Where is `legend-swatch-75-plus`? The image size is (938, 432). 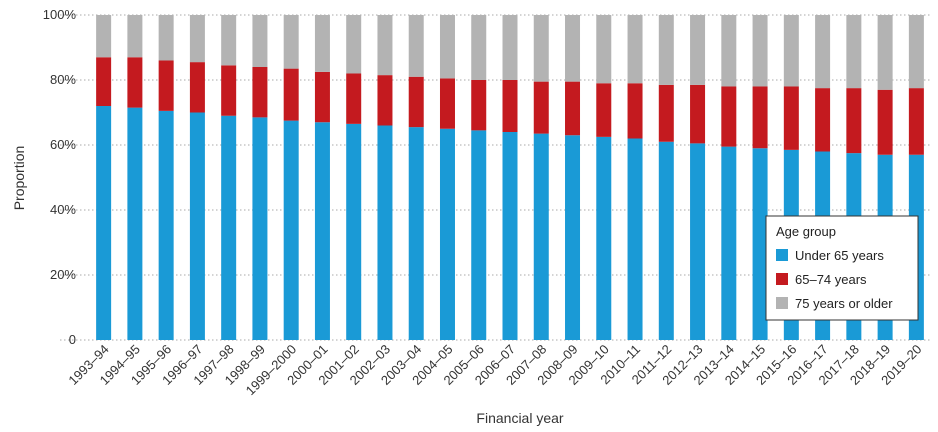
legend-swatch-75-plus is located at coordinates (782, 303).